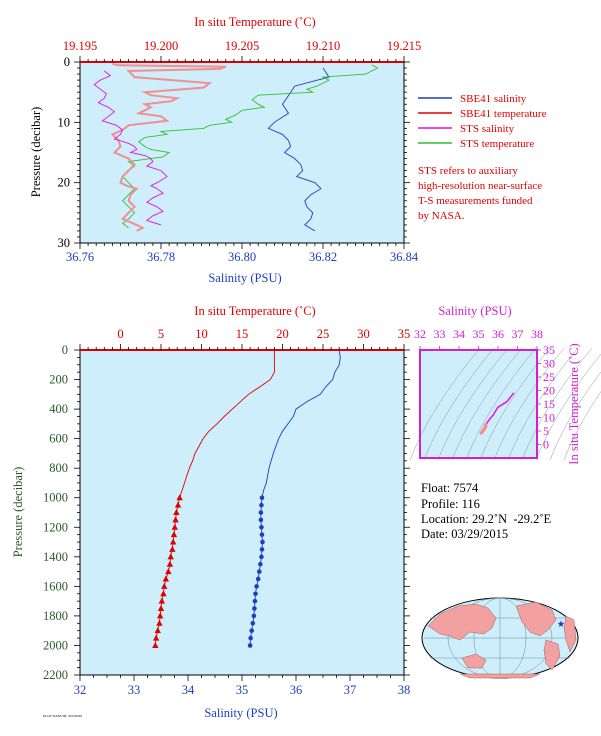  Describe the element at coordinates (435, 534) in the screenshot. I see `info-date-label: Date:` at that location.